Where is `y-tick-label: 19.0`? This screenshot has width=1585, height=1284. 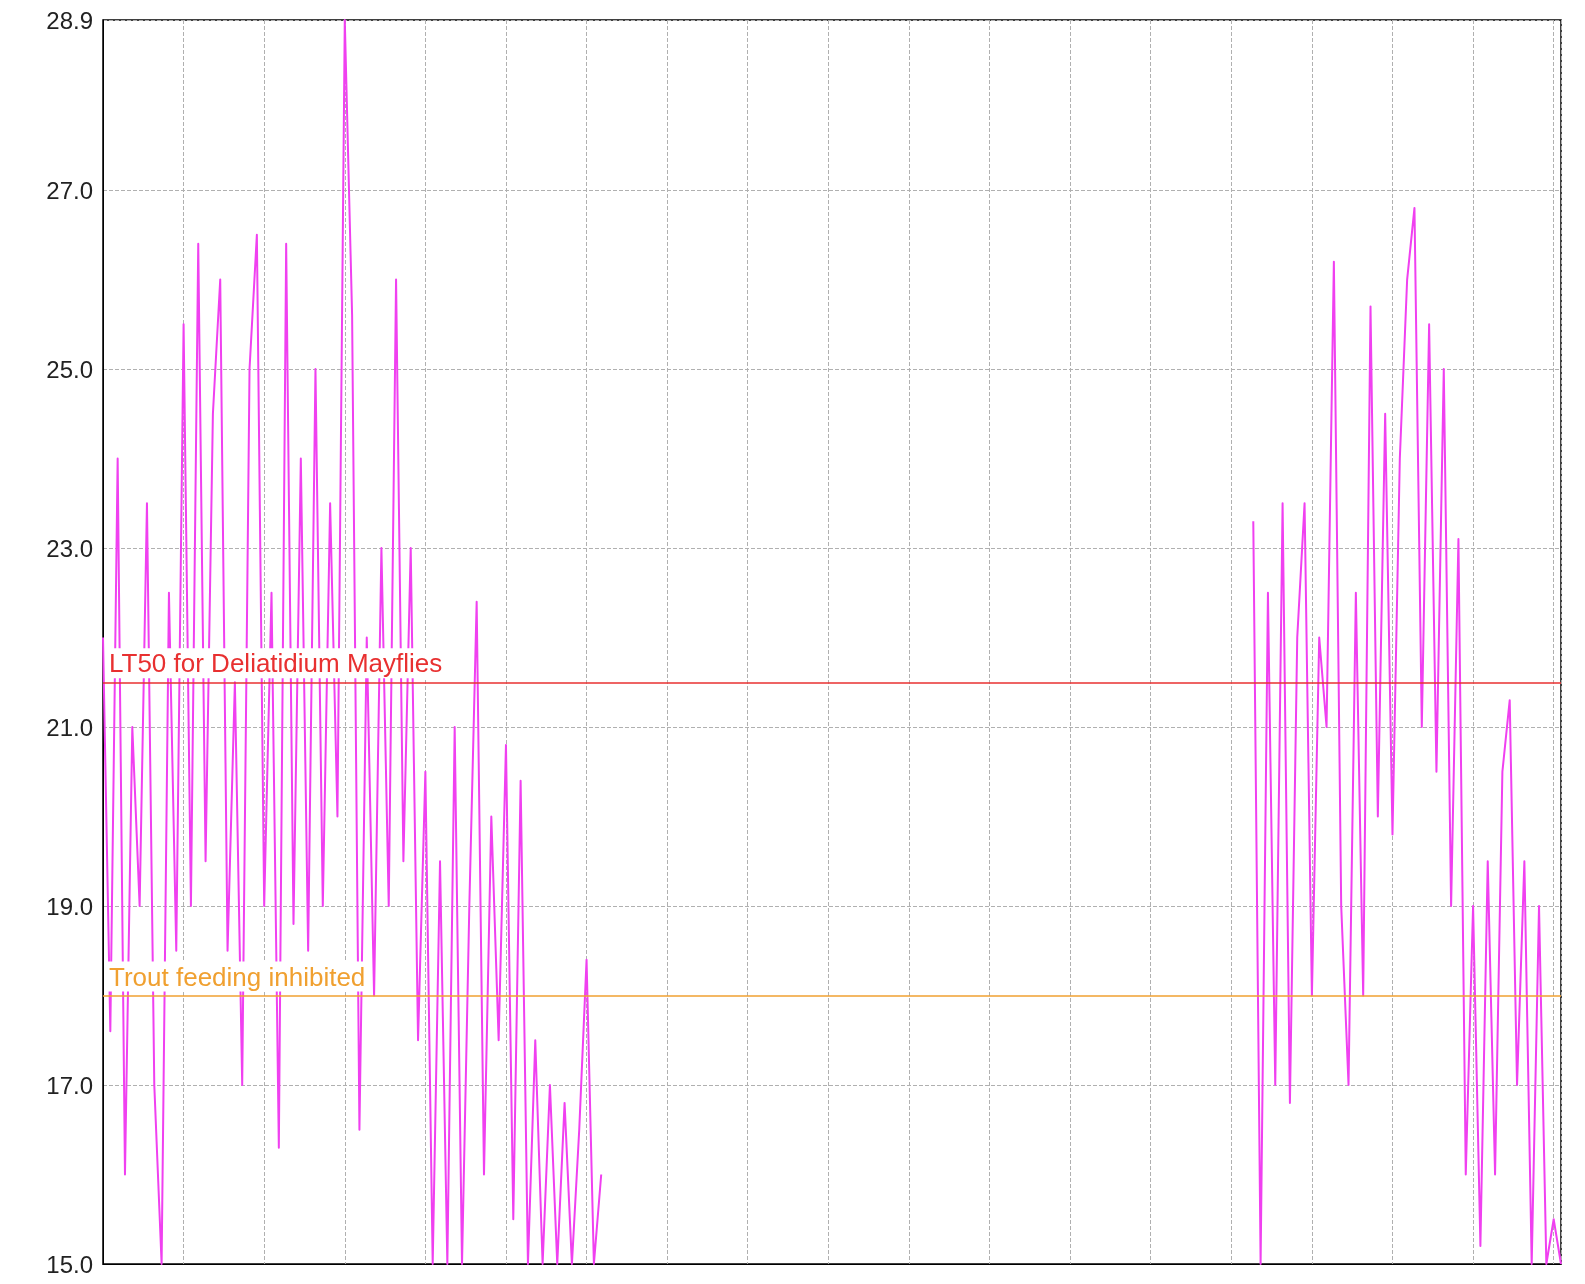
y-tick-label: 19.0 is located at coordinates (69, 906).